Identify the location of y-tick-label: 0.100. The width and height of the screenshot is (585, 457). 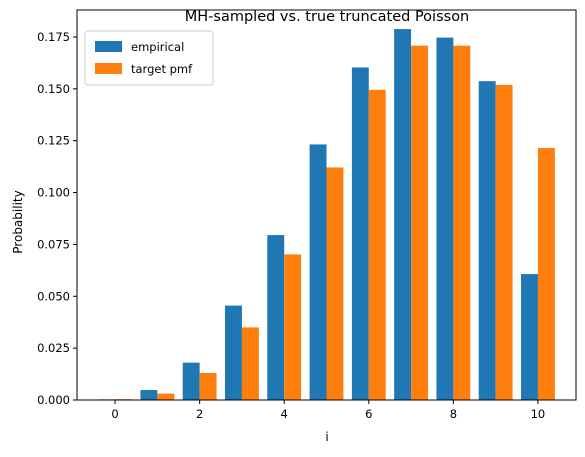
(53, 193).